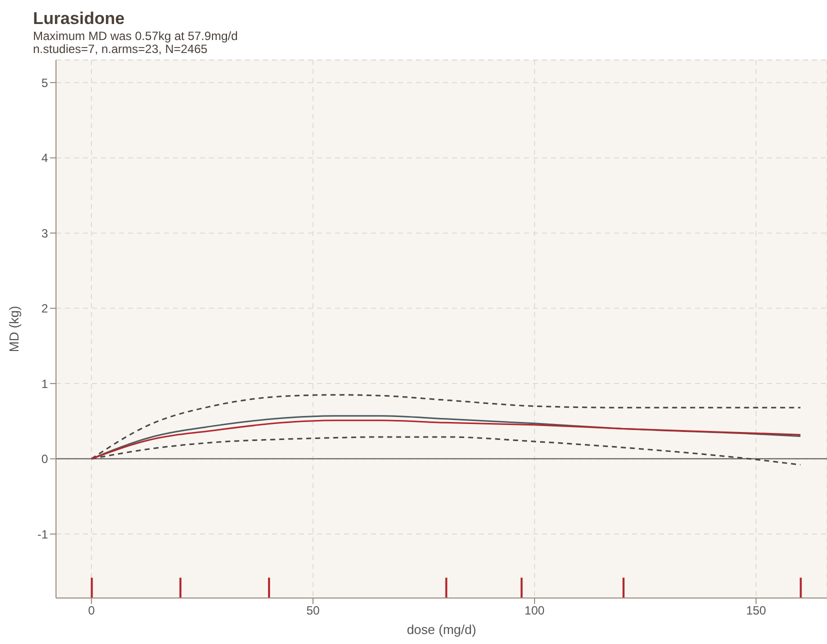 This screenshot has height=644, width=827. What do you see at coordinates (44, 309) in the screenshot?
I see `y-tick-label: 2` at bounding box center [44, 309].